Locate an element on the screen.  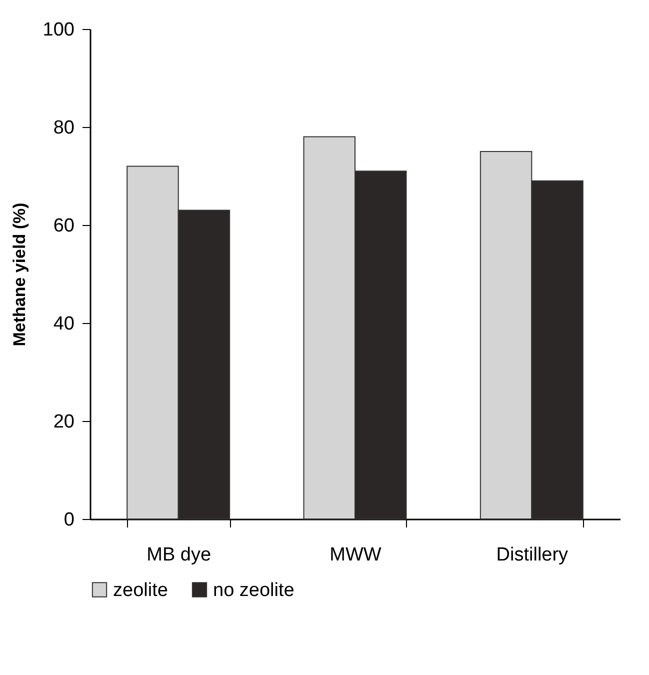
y-tick-label: 100 is located at coordinates (58, 30).